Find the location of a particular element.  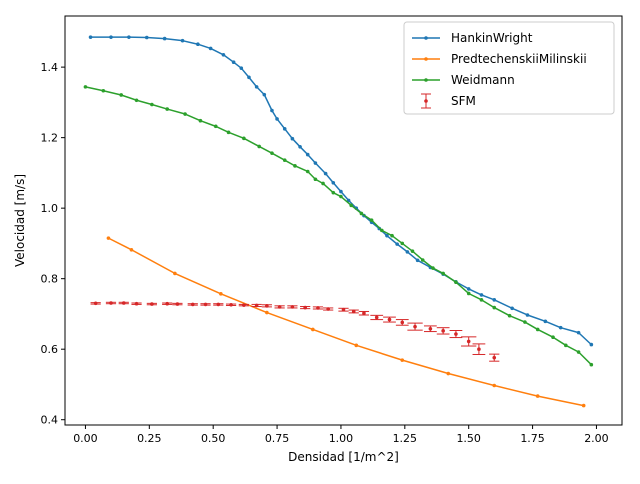

x-tick-label: 0.75 is located at coordinates (277, 438).